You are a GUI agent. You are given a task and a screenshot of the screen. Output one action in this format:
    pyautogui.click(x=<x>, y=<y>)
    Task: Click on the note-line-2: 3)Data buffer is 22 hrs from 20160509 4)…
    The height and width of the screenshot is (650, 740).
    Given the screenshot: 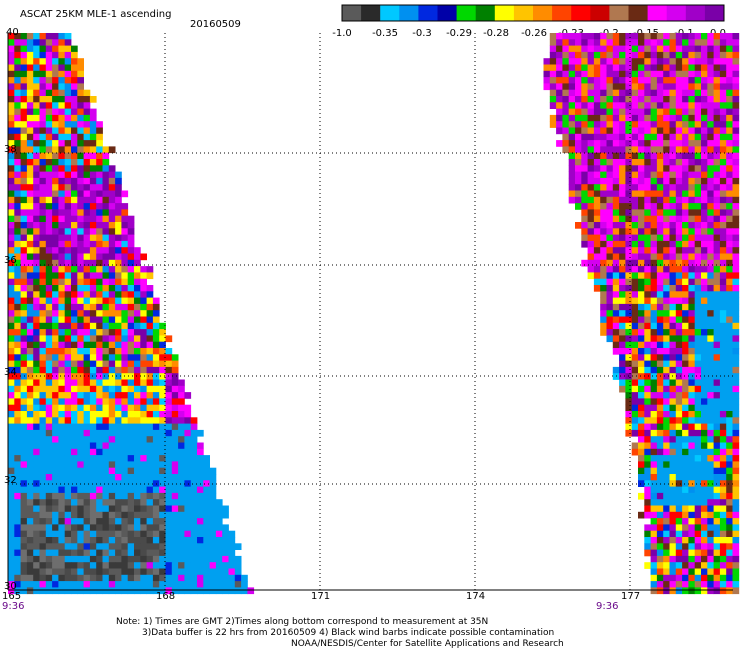 What is the action you would take?
    pyautogui.click(x=348, y=633)
    